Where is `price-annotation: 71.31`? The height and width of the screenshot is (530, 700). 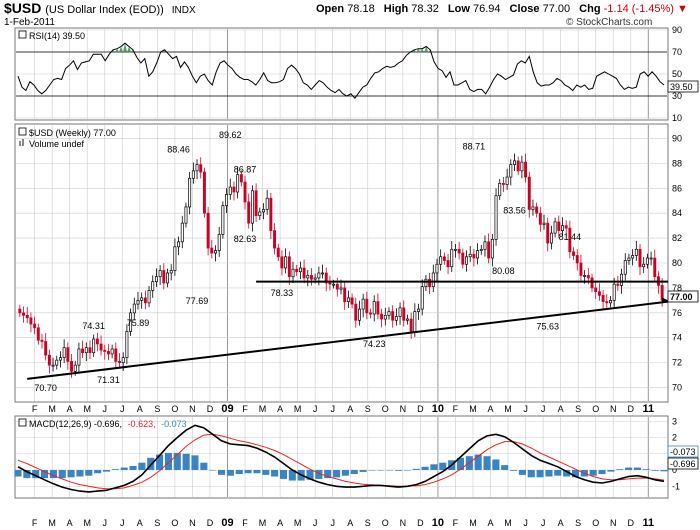
price-annotation: 71.31 is located at coordinates (108, 380).